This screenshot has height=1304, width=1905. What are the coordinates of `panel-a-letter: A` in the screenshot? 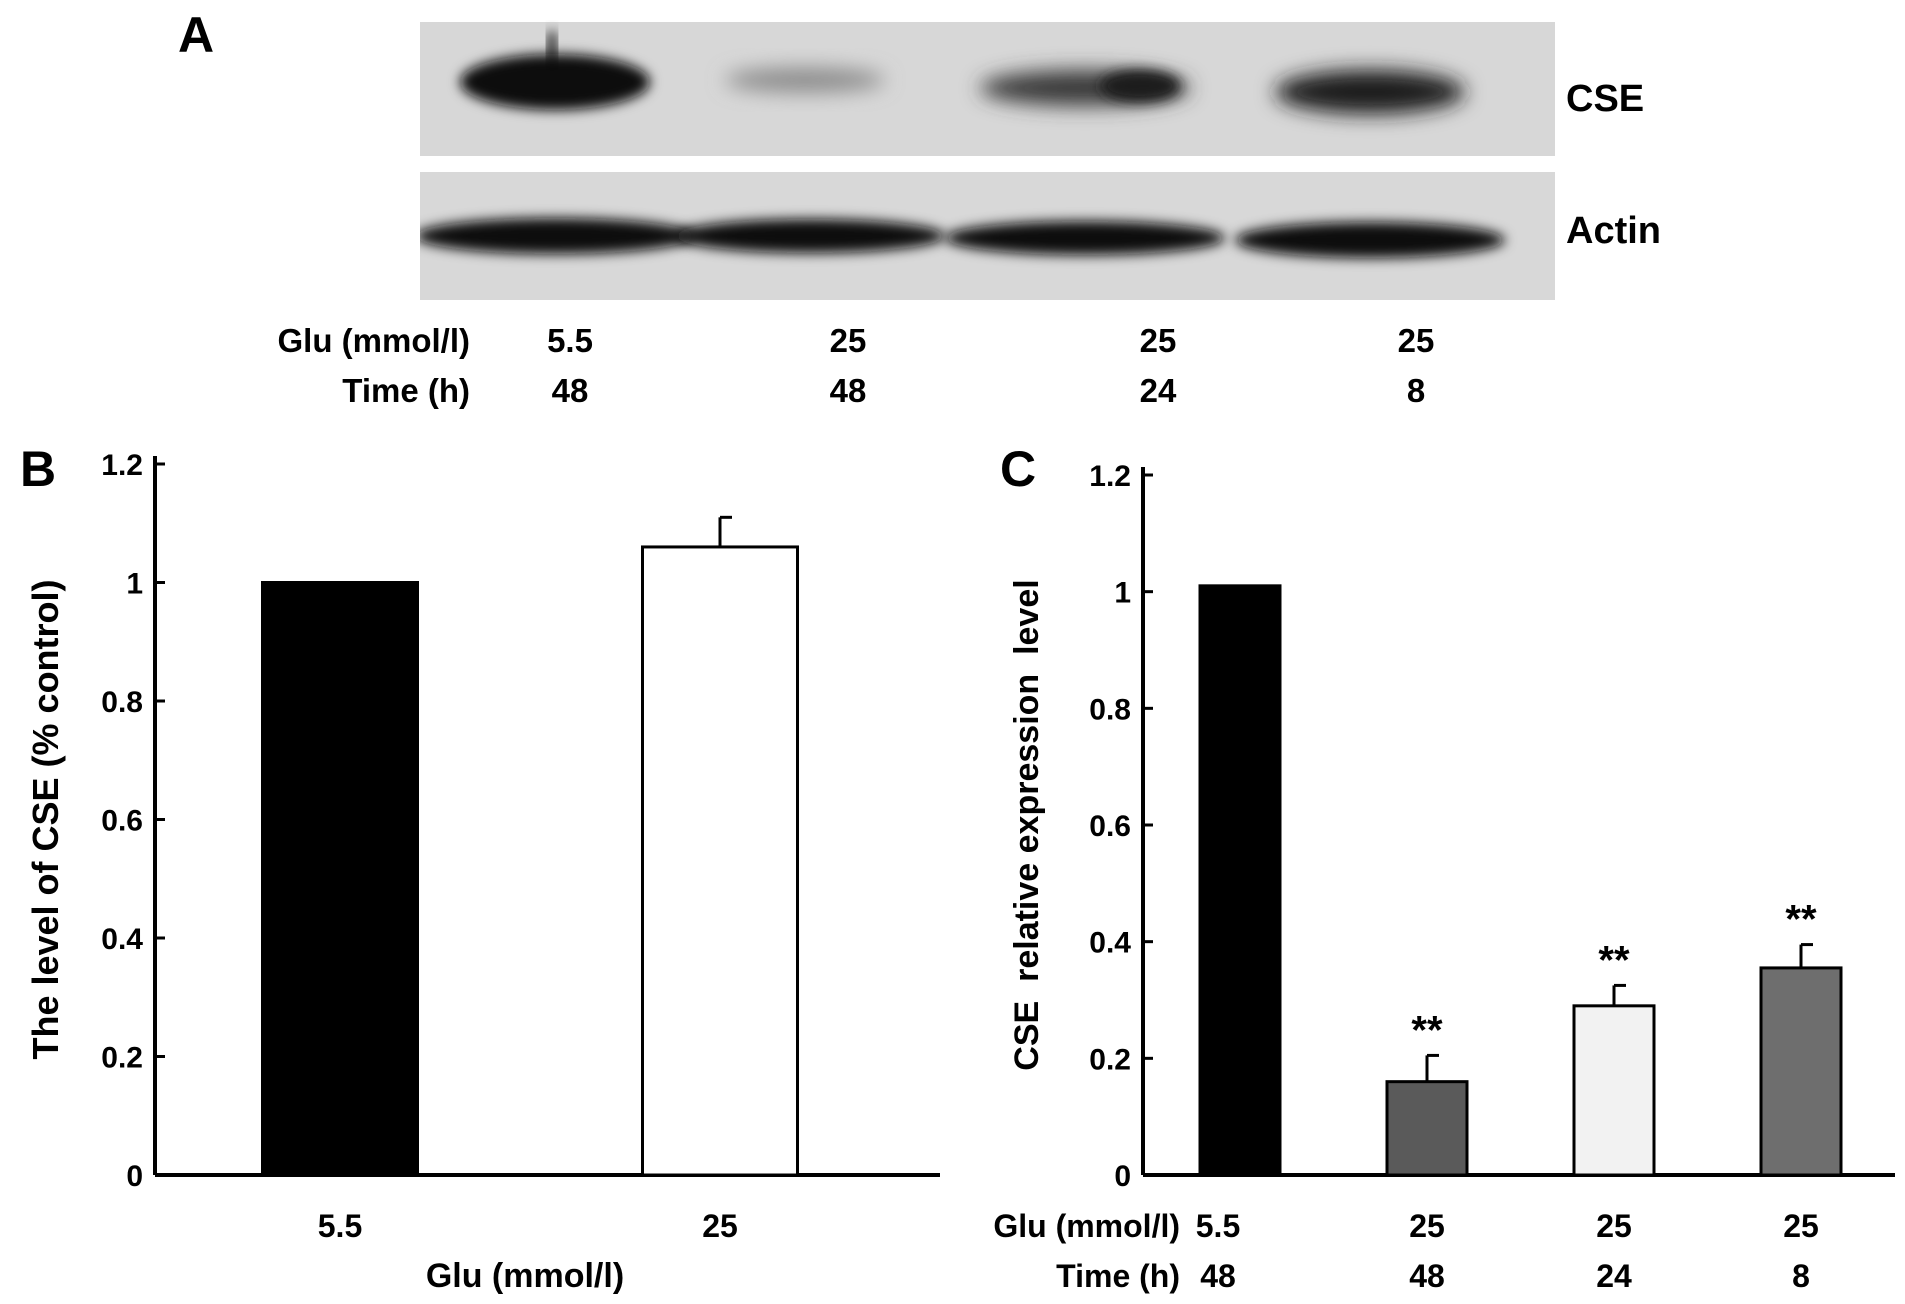 It's located at (196, 35).